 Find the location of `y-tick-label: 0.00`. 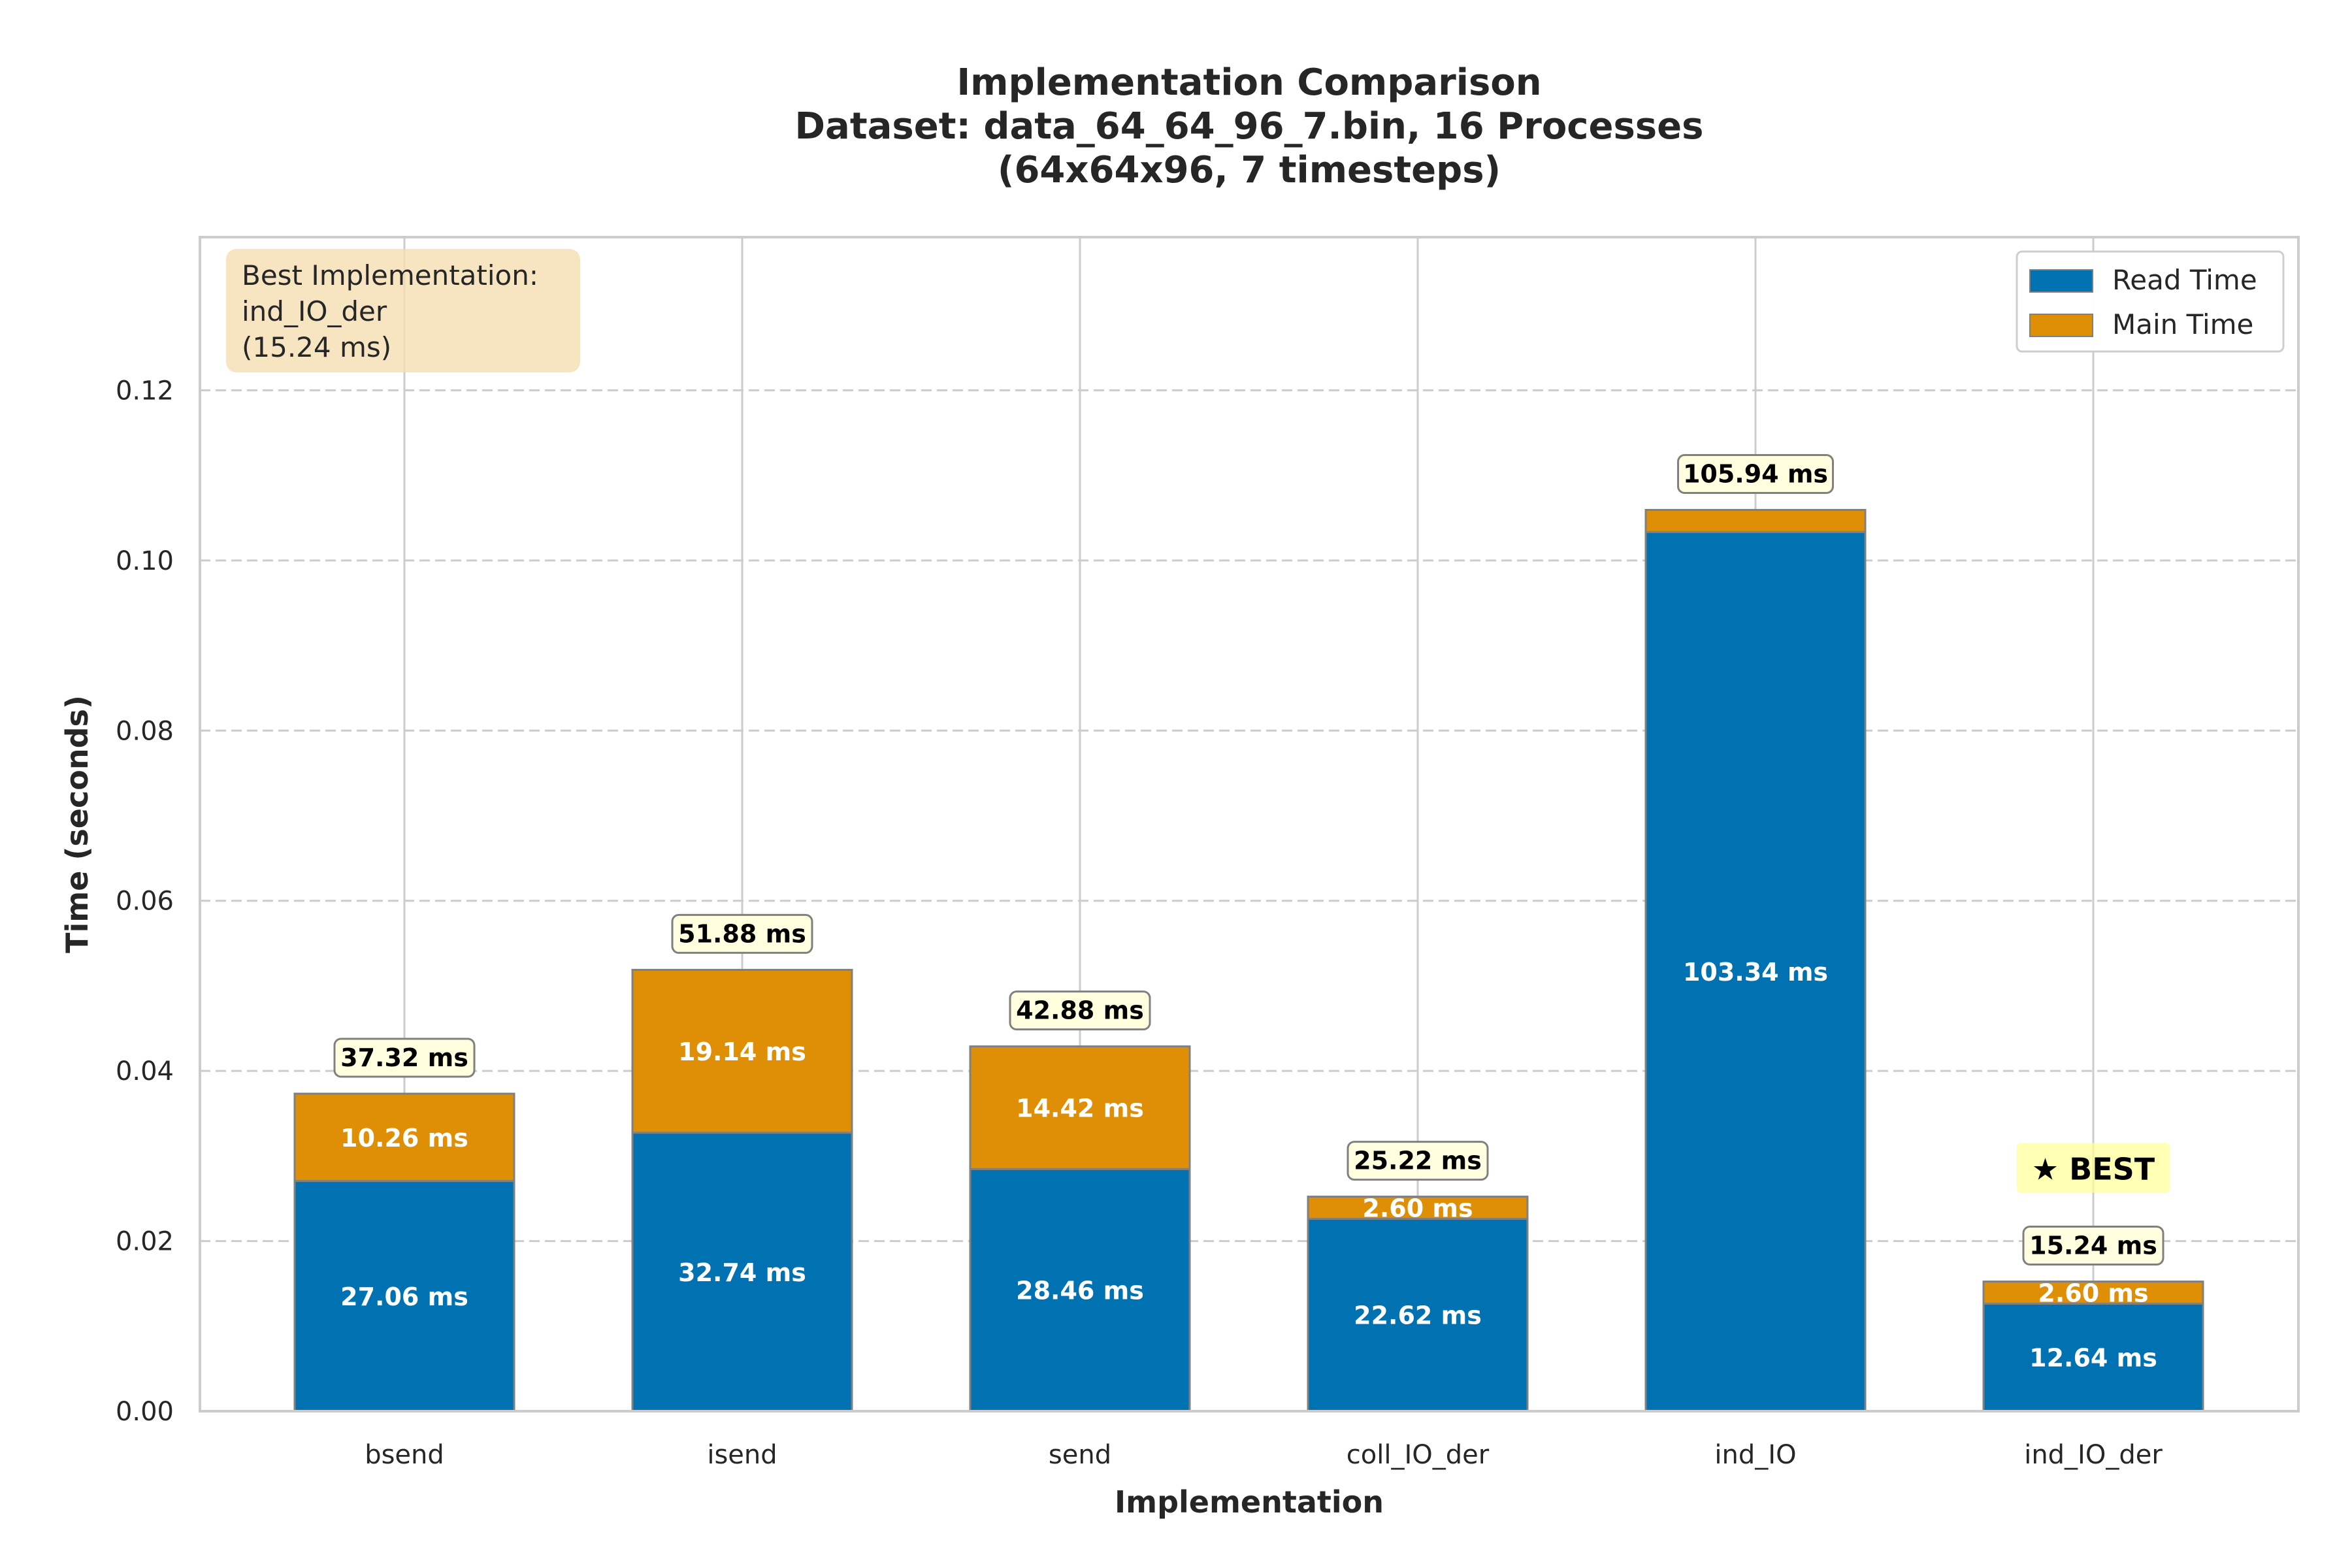

y-tick-label: 0.00 is located at coordinates (145, 1412).